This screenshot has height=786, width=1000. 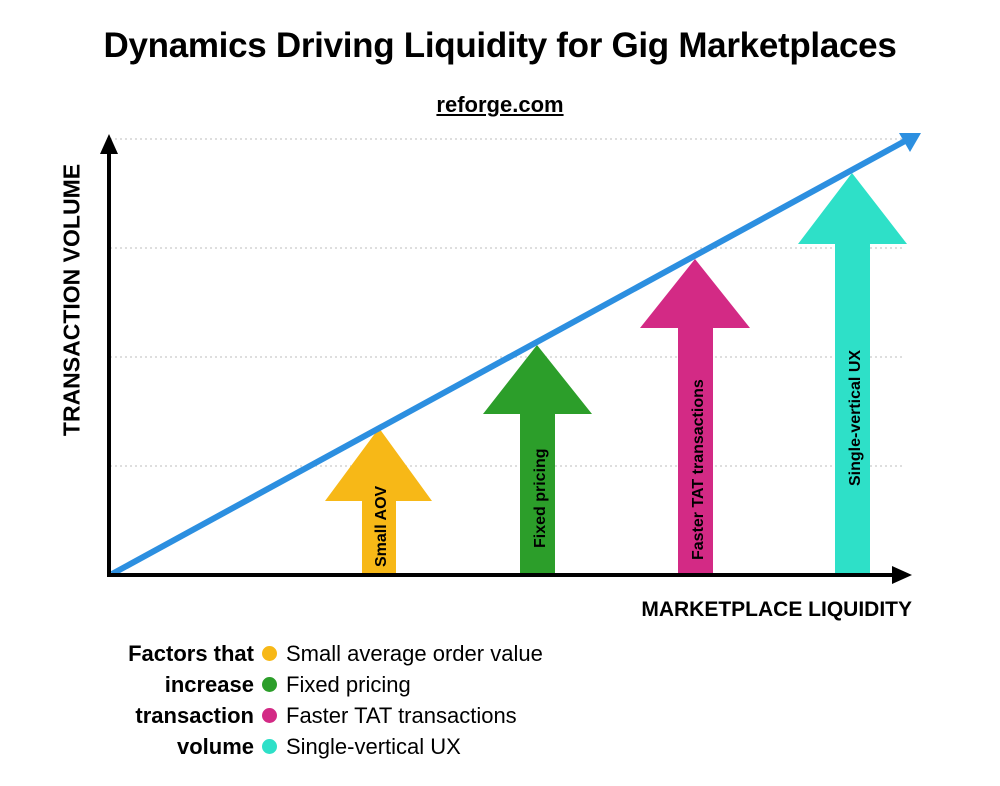 What do you see at coordinates (191, 653) in the screenshot?
I see `legend-prefix: Factors that` at bounding box center [191, 653].